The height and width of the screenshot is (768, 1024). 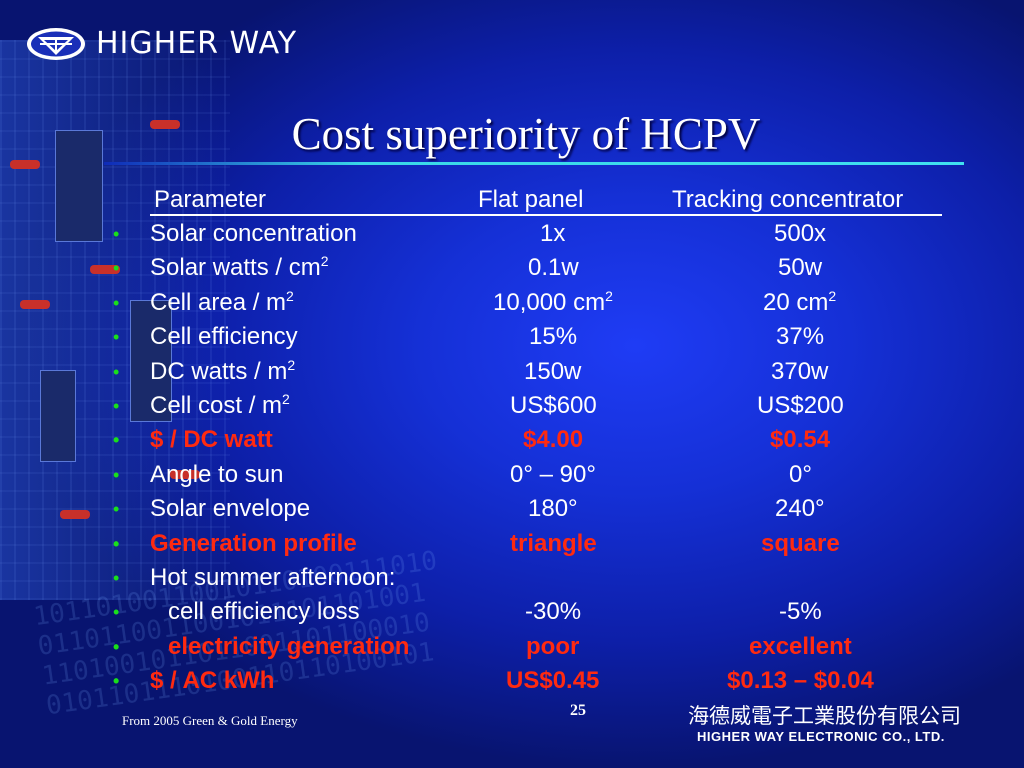 I want to click on logo-text: HIGHER WAY, so click(x=197, y=43).